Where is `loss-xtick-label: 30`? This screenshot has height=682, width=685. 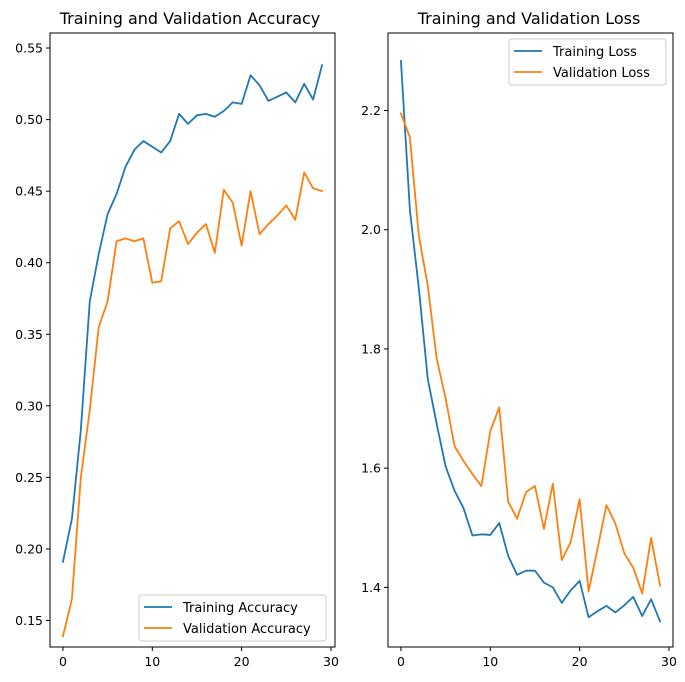
loss-xtick-label: 30 is located at coordinates (669, 661).